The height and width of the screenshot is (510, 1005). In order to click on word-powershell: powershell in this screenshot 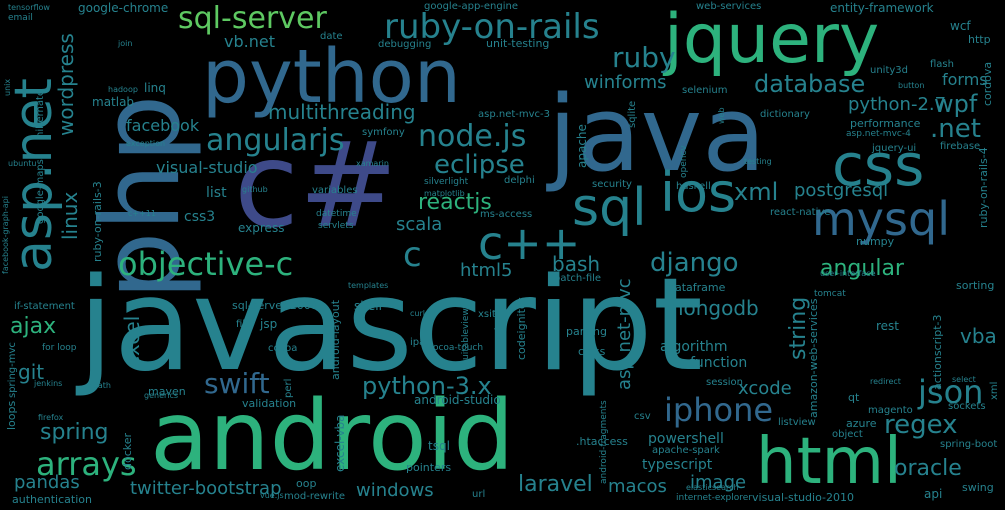, I will do `click(686, 439)`.